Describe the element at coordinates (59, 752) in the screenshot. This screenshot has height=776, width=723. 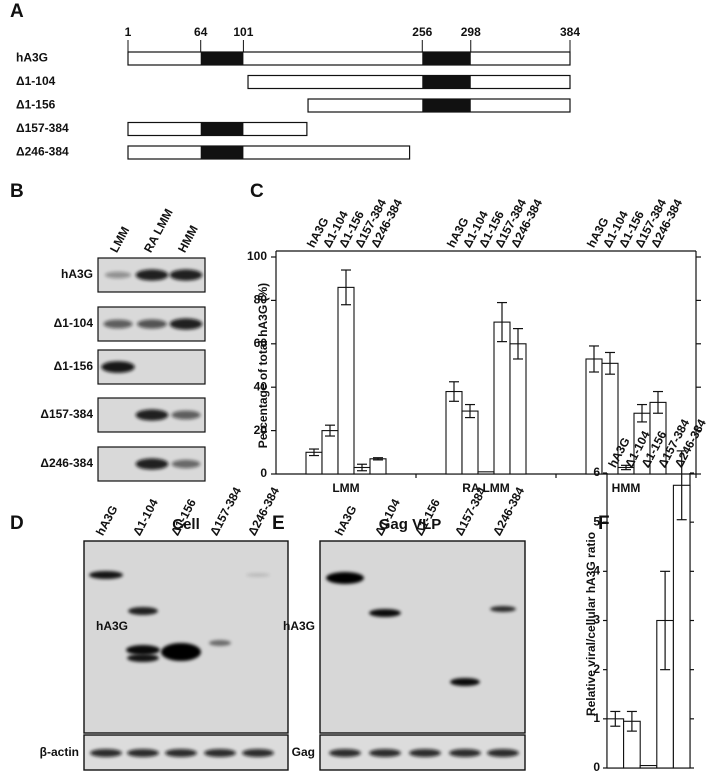
I see `loading-label: β-actin` at that location.